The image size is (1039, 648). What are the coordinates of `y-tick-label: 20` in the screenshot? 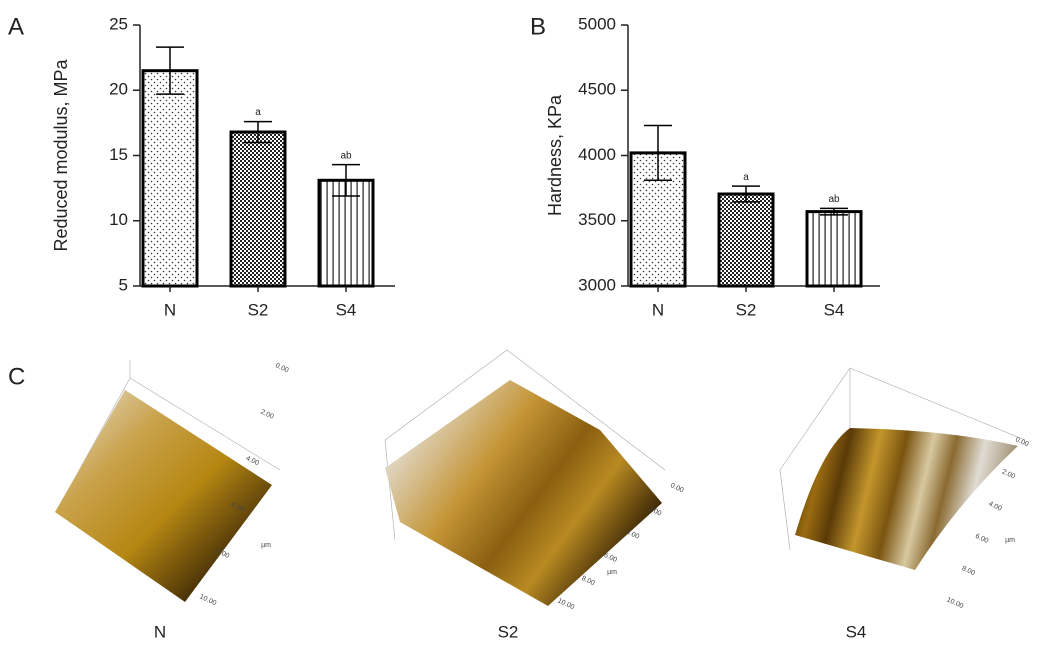 It's located at (118, 89).